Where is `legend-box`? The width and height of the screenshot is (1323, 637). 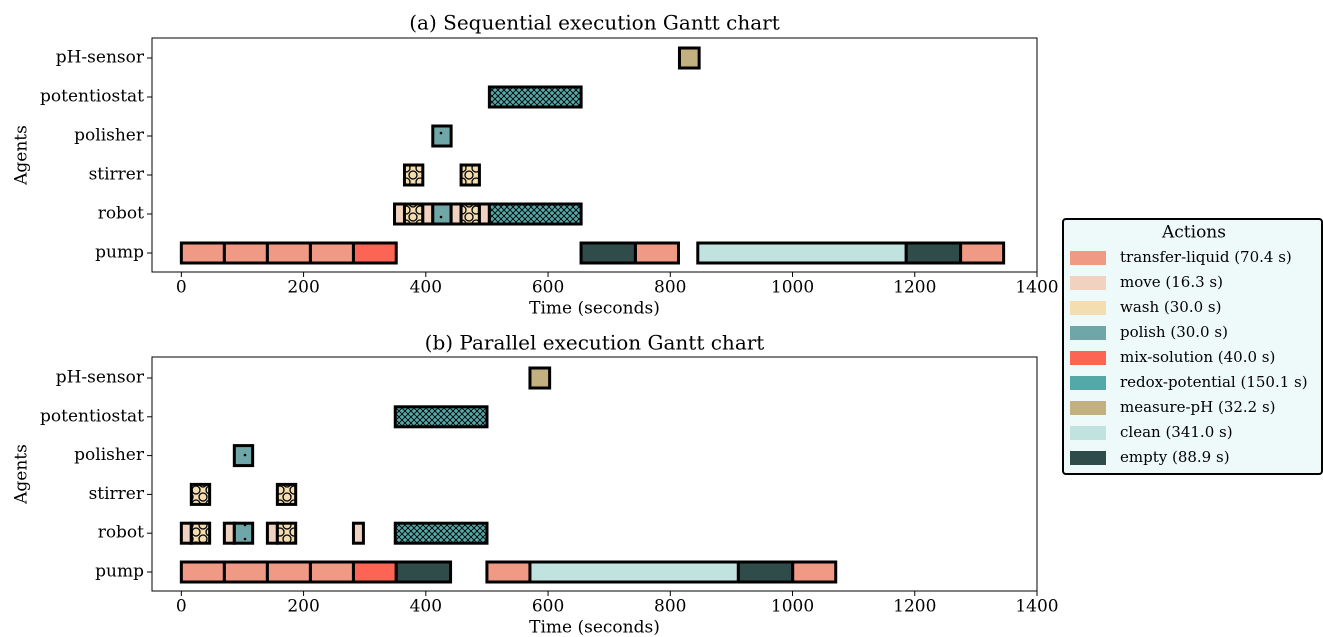
legend-box is located at coordinates (1192, 346).